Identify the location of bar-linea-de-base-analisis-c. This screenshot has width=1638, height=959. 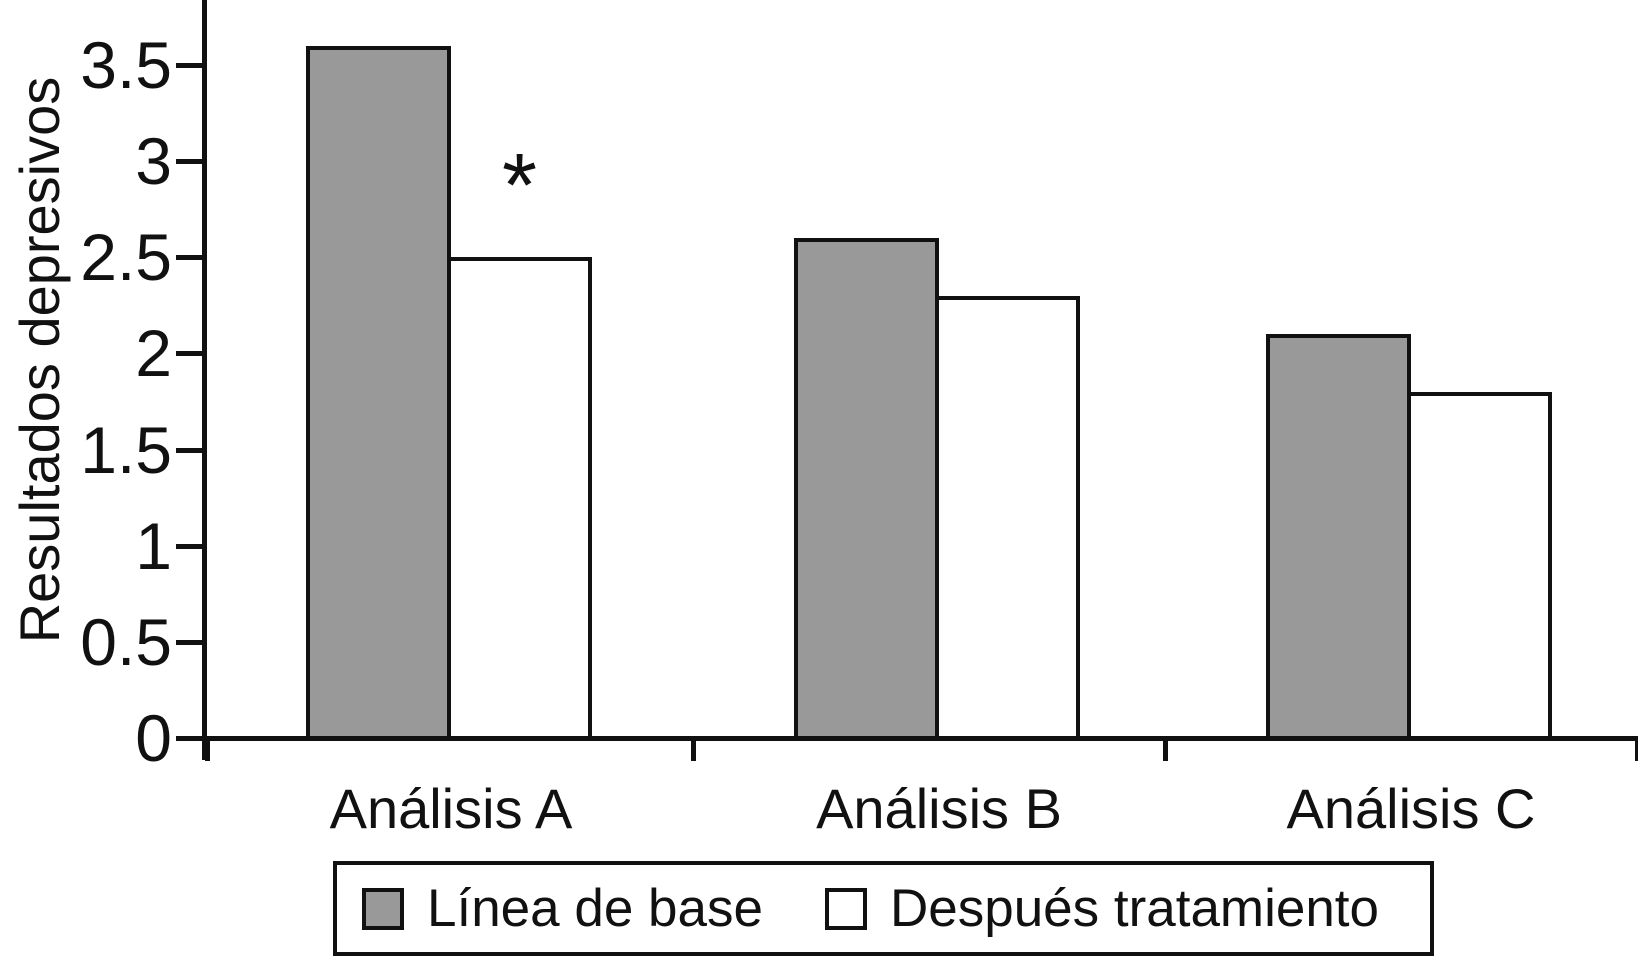
(1338, 537).